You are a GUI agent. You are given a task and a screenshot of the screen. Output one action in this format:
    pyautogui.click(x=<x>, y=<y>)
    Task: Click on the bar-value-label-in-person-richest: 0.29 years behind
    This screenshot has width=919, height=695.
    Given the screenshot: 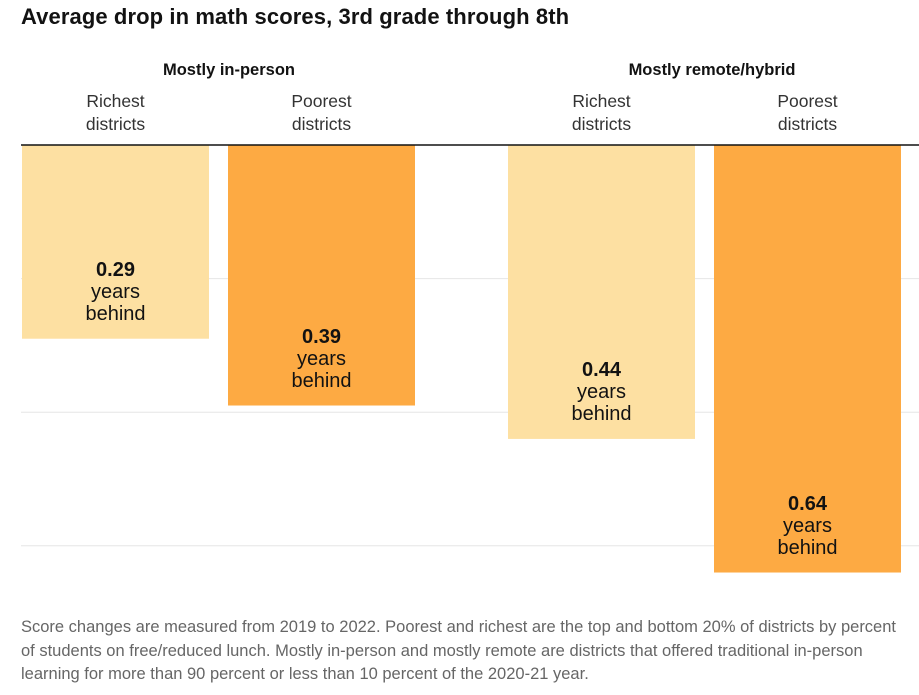 What is the action you would take?
    pyautogui.click(x=115, y=292)
    